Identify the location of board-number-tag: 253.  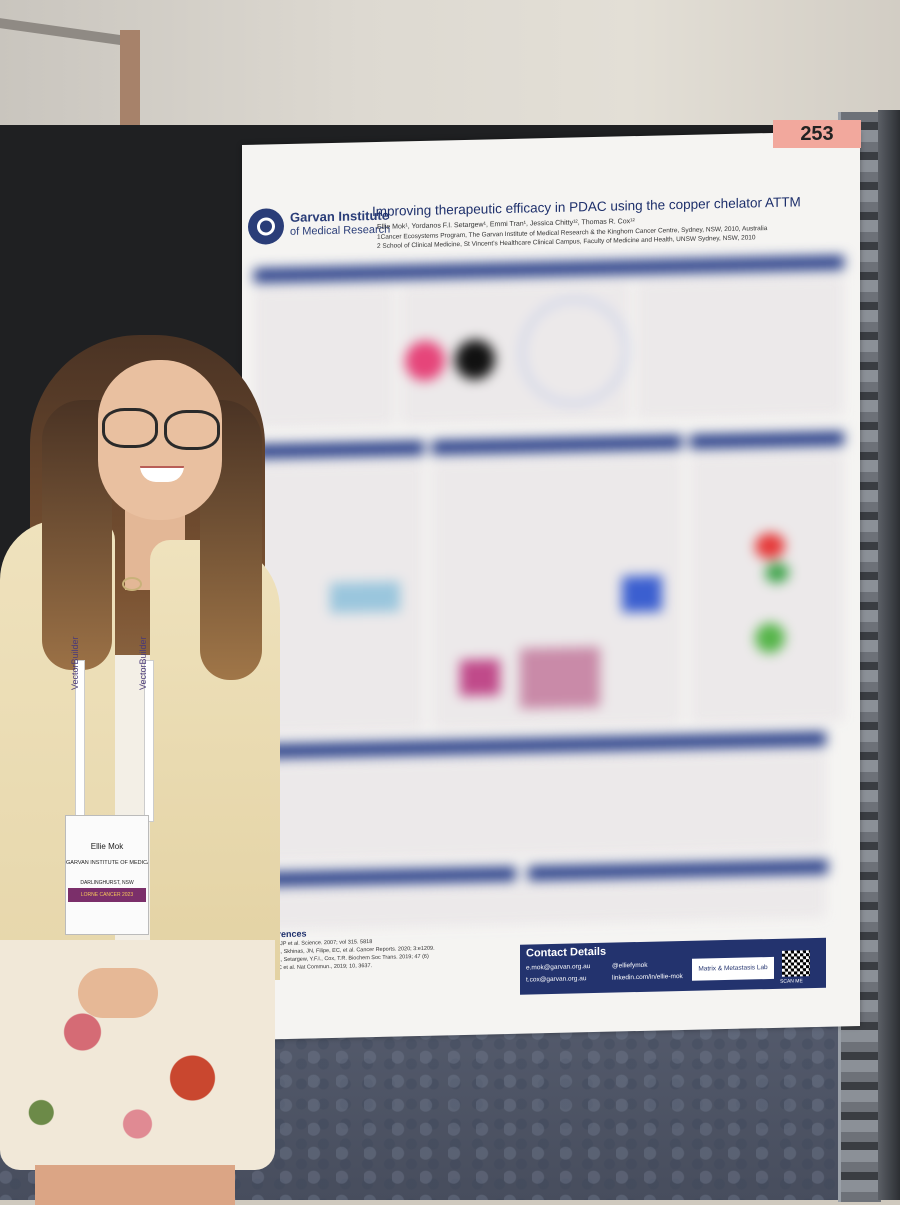
(817, 134).